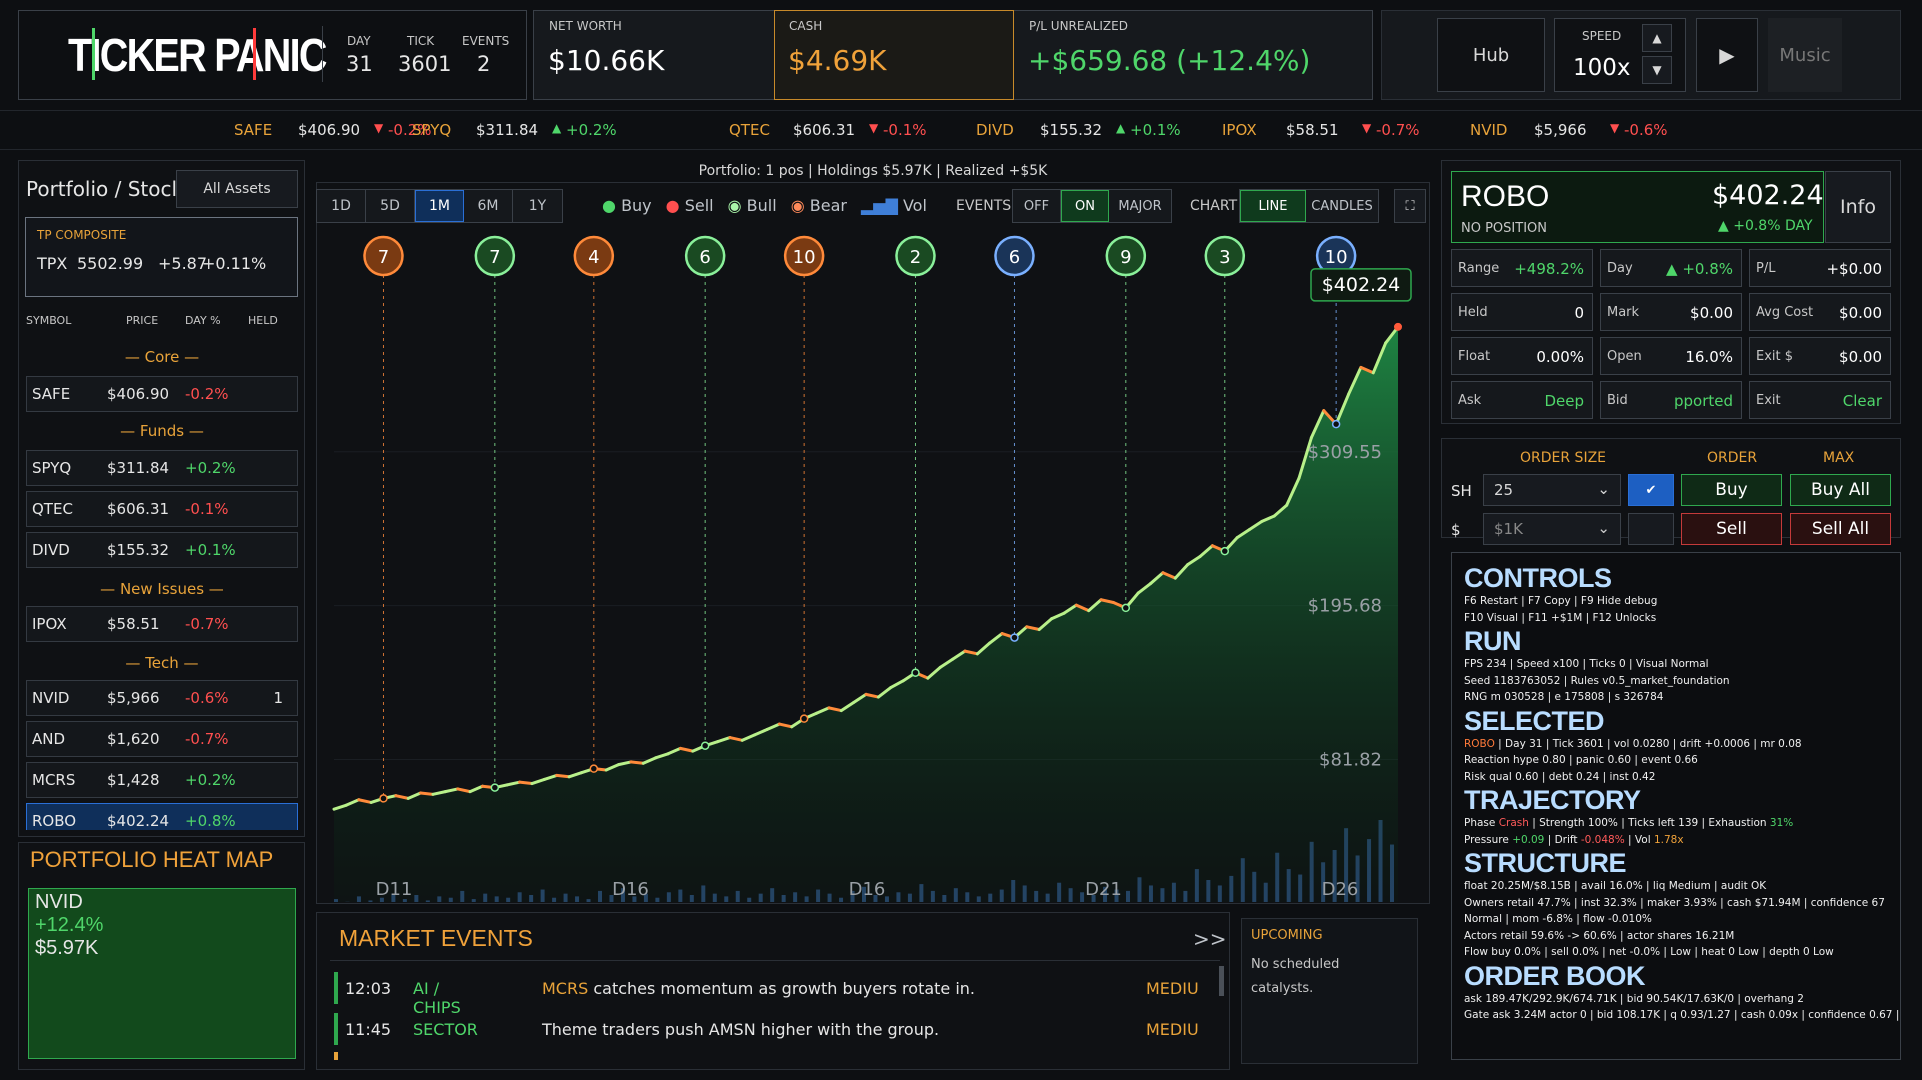 This screenshot has width=1922, height=1080. I want to click on market-events-more: >>, so click(1210, 939).